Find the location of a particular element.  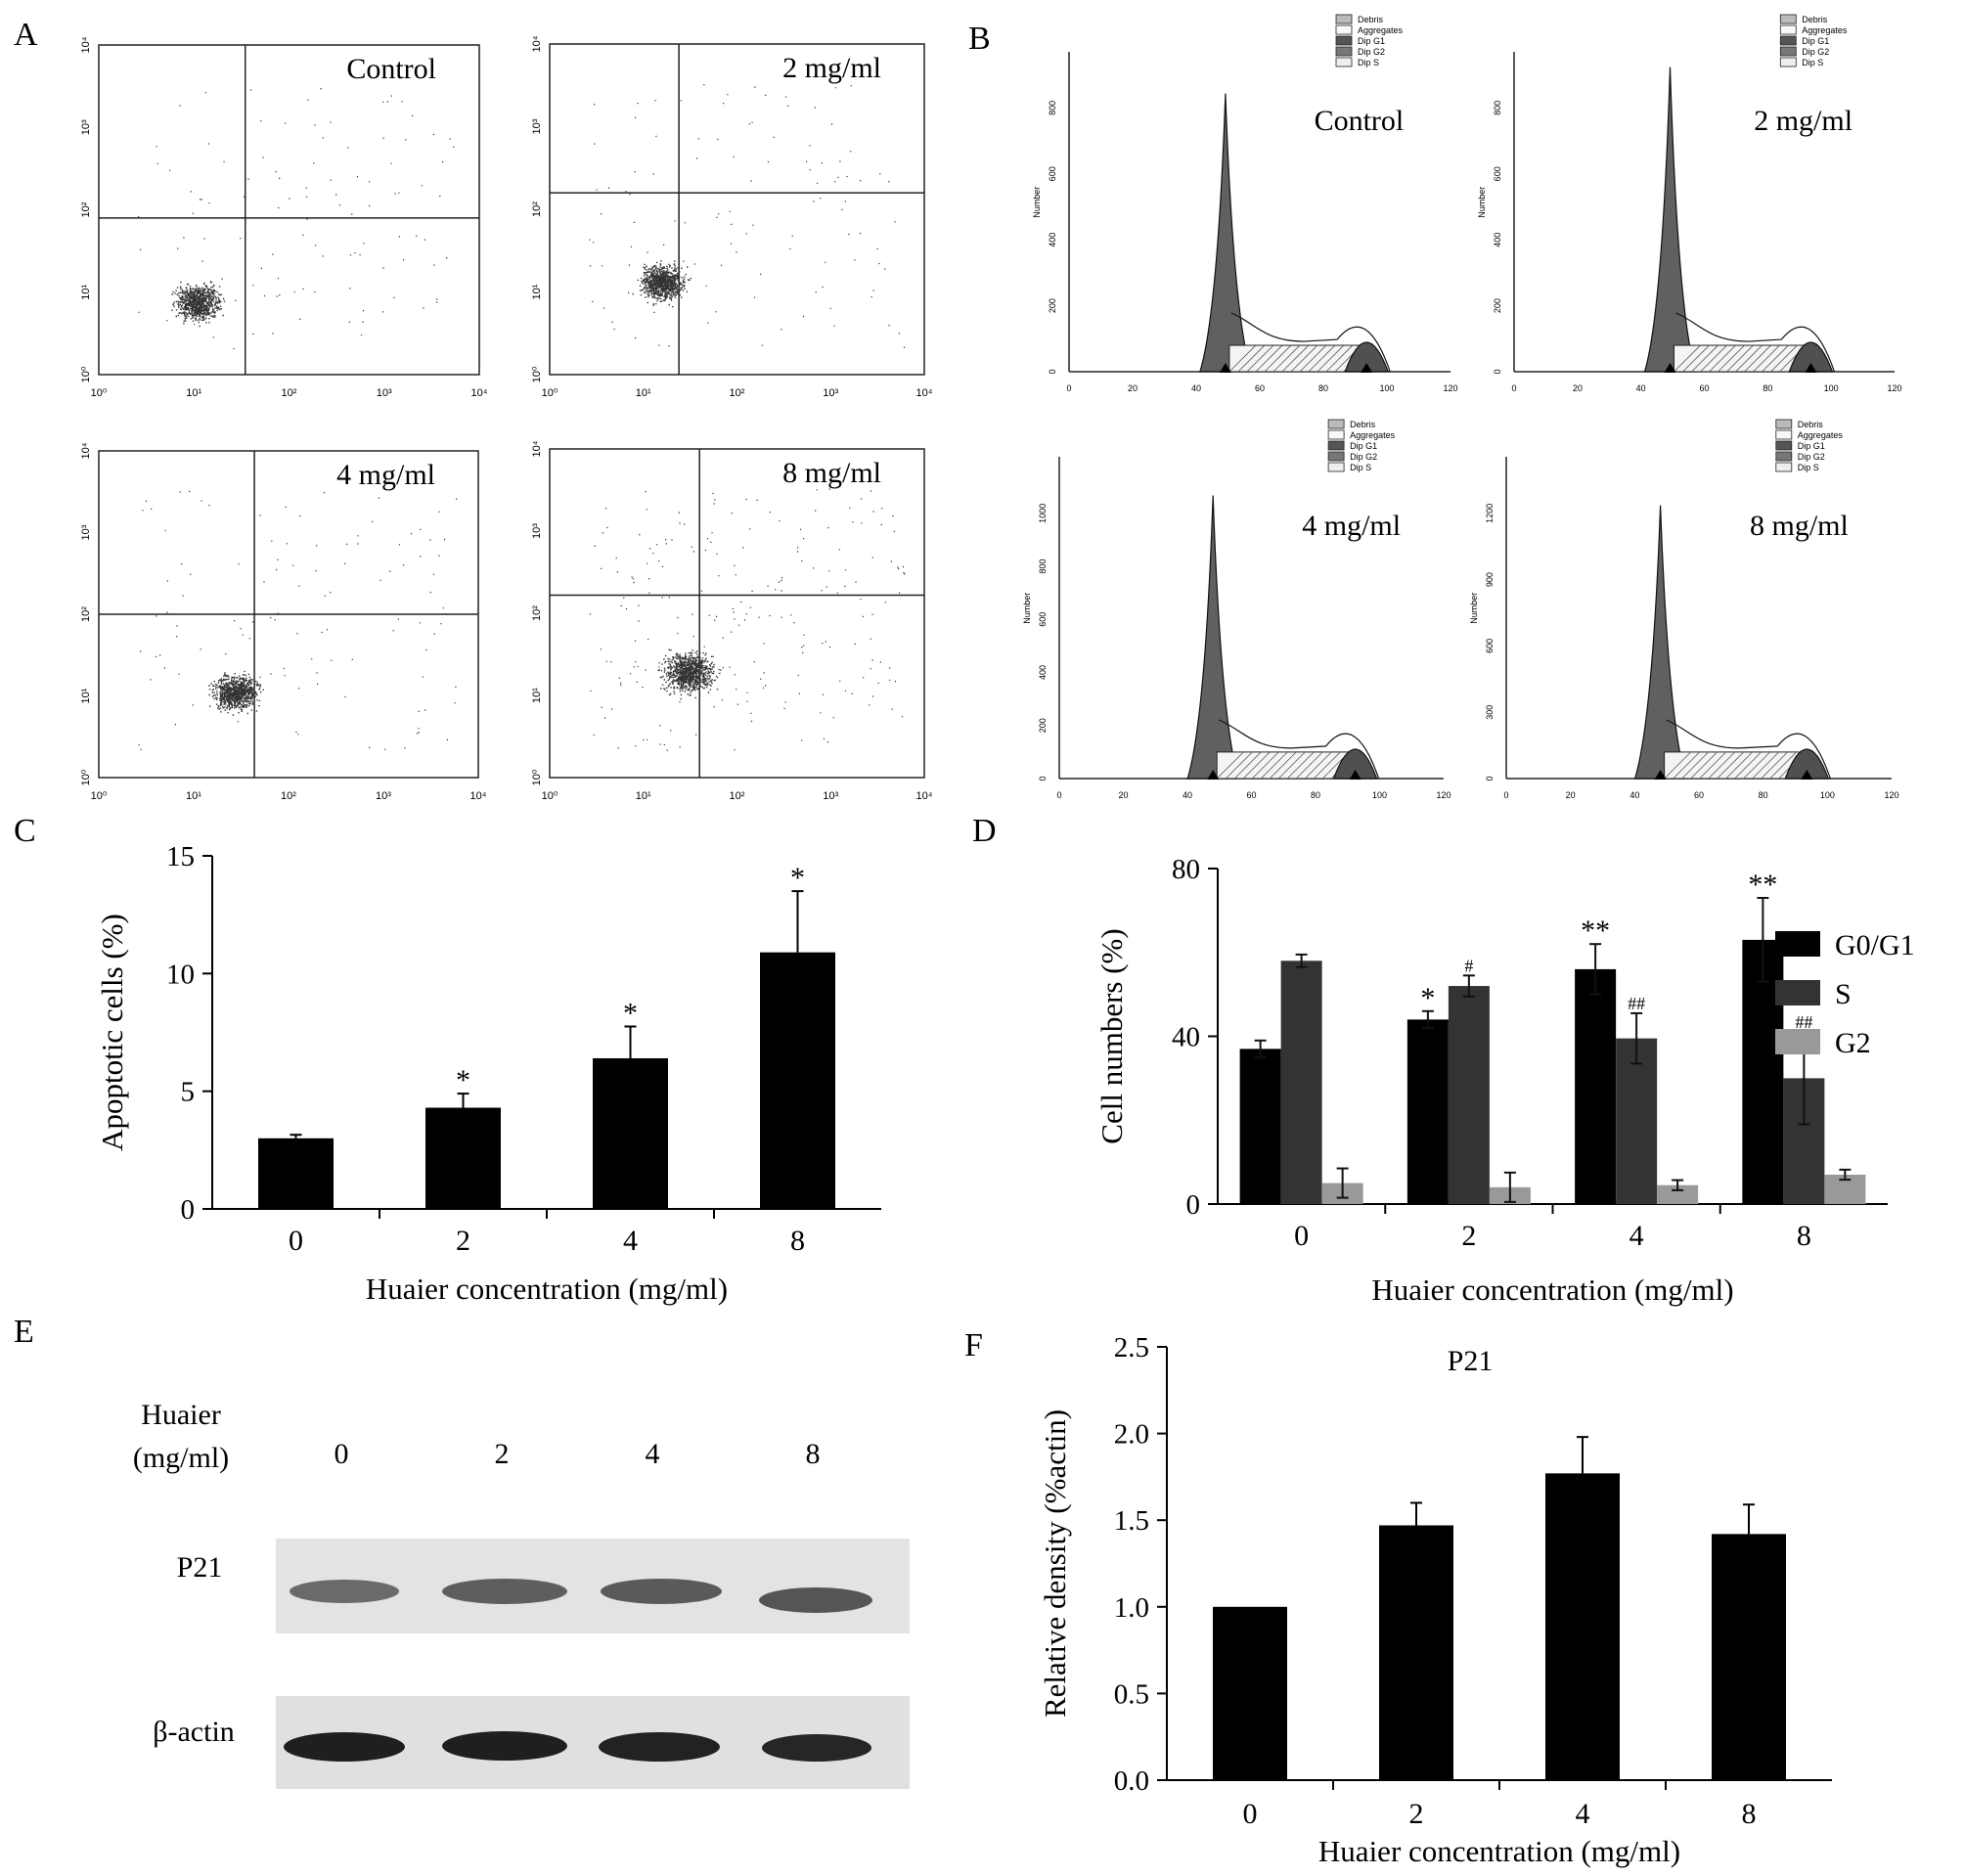

y-tick-label: 5 is located at coordinates (188, 1092).